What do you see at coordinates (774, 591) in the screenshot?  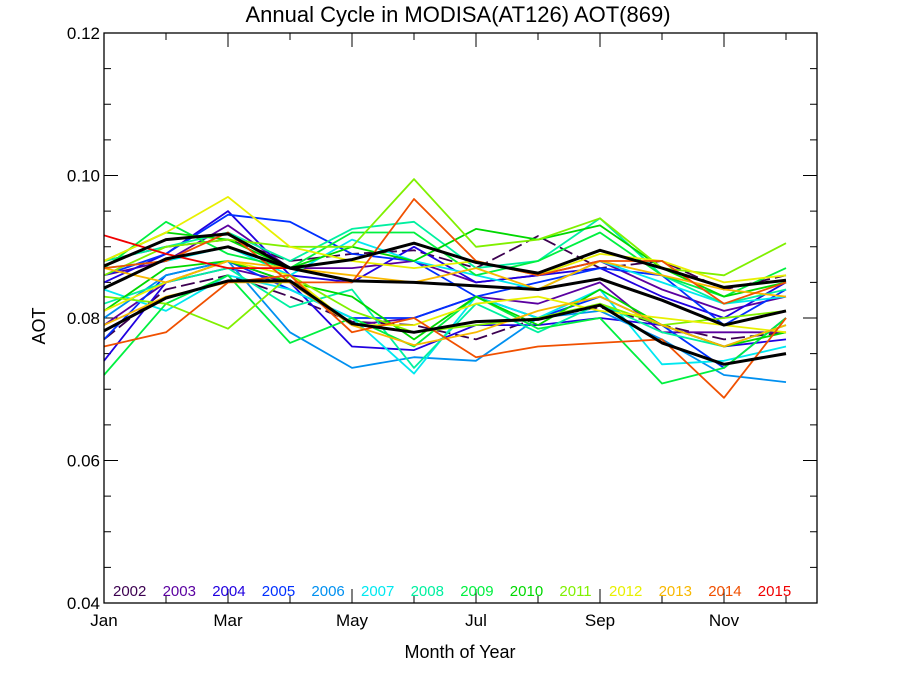 I see `legend-entry-2015: 2015` at bounding box center [774, 591].